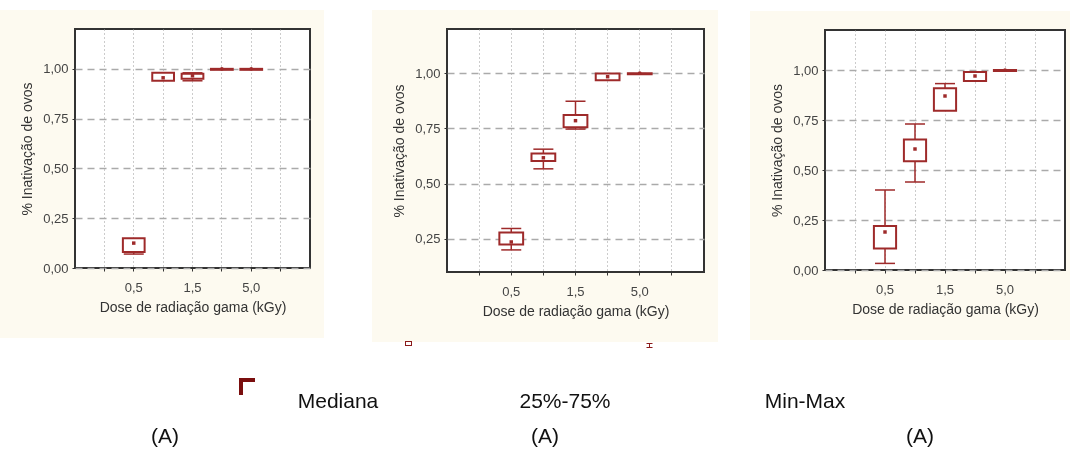 The image size is (1070, 452). Describe the element at coordinates (565, 401) in the screenshot. I see `text: 25%-75%` at that location.